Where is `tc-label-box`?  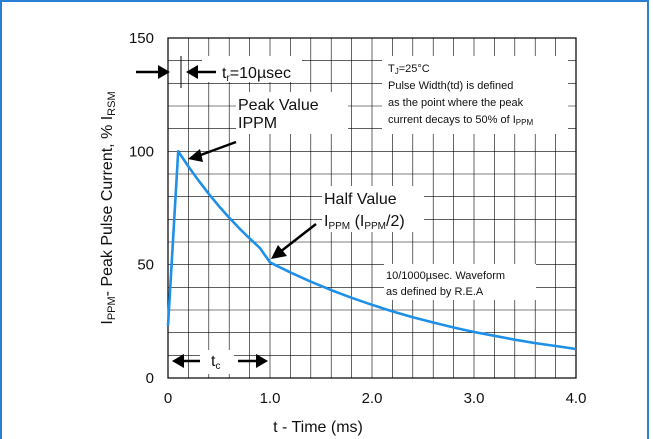 tc-label-box is located at coordinates (217, 362).